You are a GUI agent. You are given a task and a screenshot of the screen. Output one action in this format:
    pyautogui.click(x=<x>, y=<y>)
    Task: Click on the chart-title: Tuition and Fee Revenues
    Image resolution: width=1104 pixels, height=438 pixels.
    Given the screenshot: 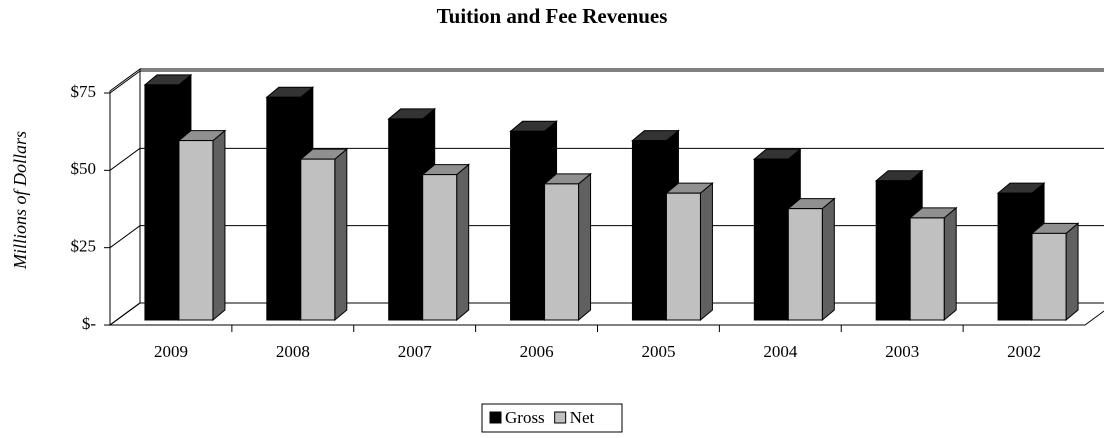 What is the action you would take?
    pyautogui.click(x=552, y=16)
    